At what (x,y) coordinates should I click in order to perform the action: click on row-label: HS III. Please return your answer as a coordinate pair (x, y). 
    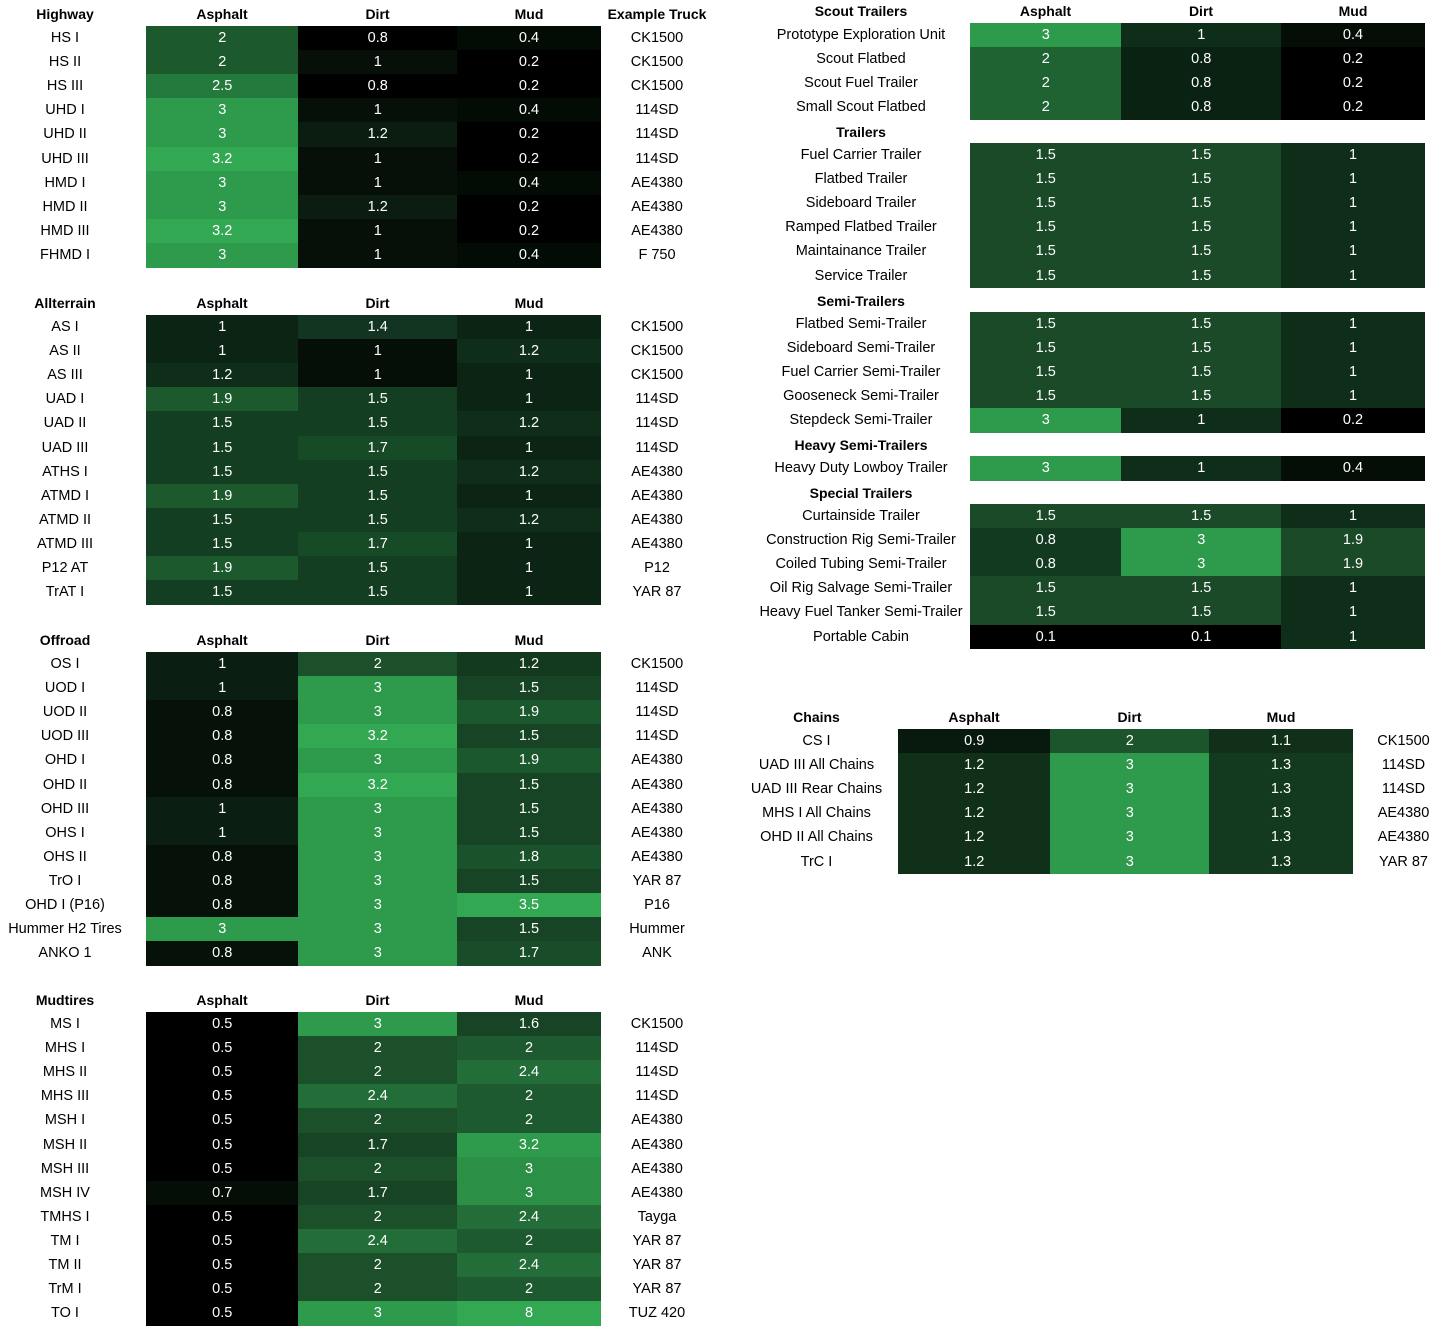
    Looking at the image, I should click on (65, 86).